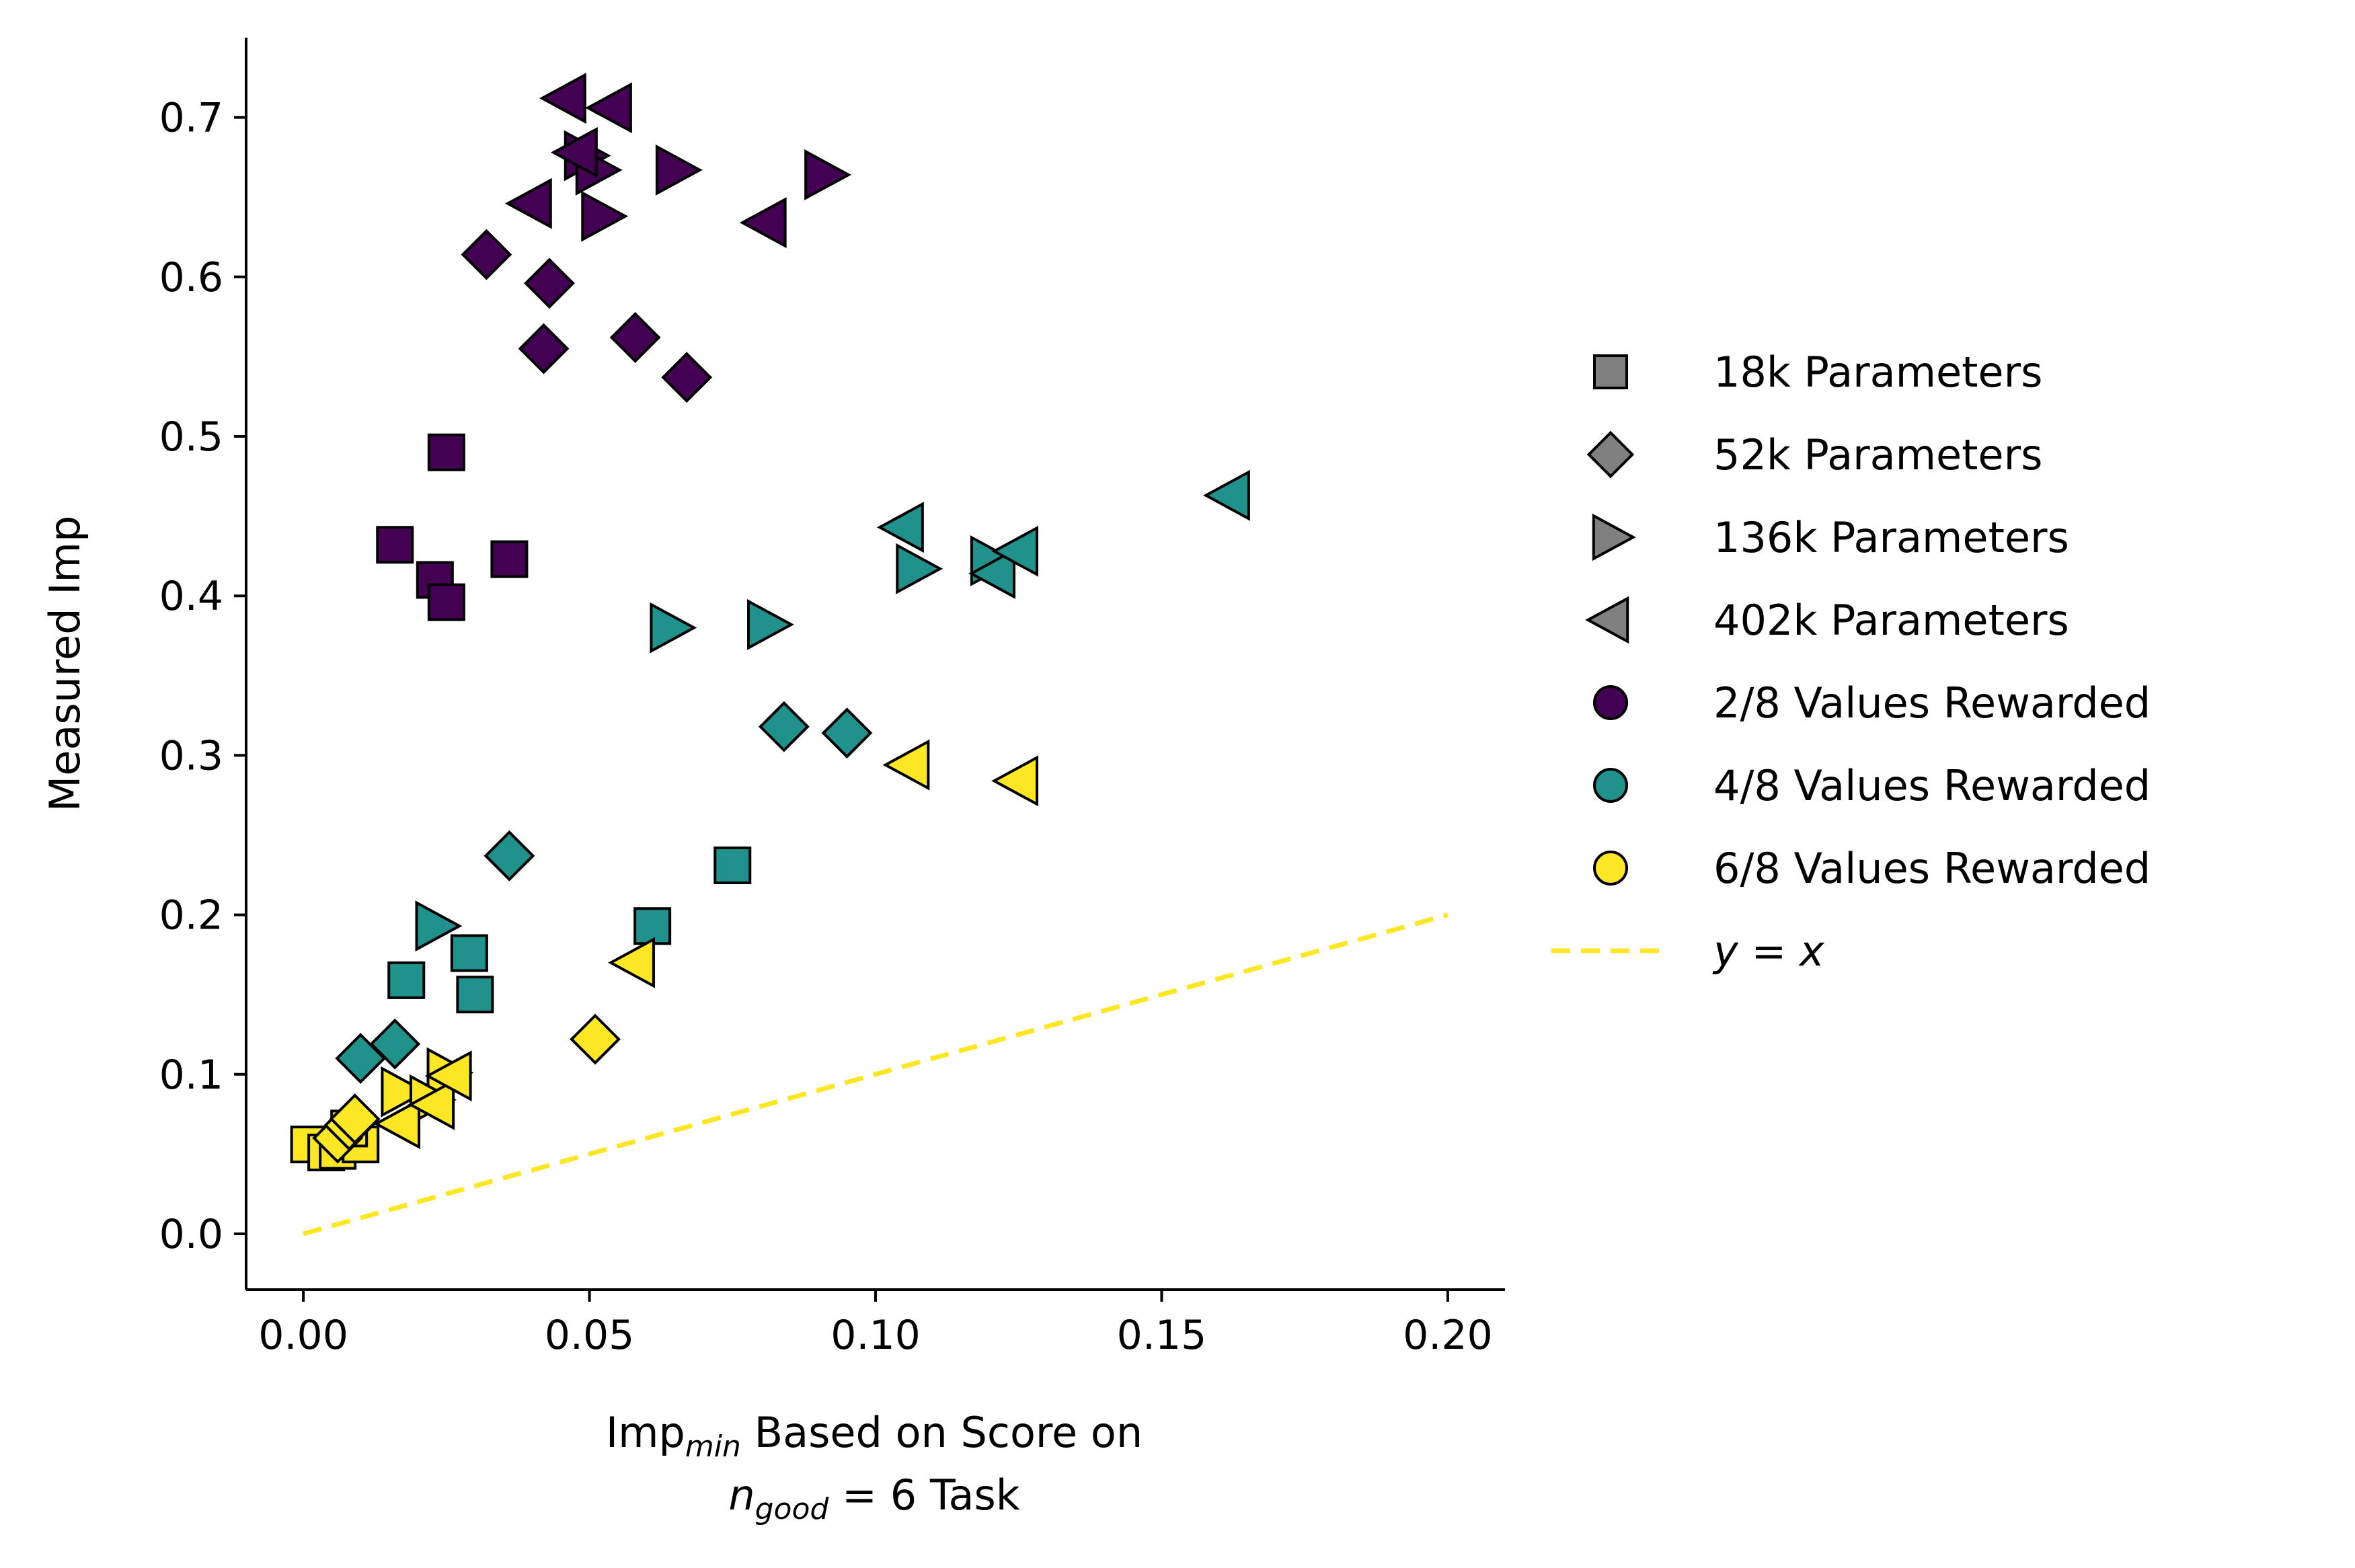 The height and width of the screenshot is (1568, 2355). I want to click on x-tick-label: 0.00, so click(303, 1335).